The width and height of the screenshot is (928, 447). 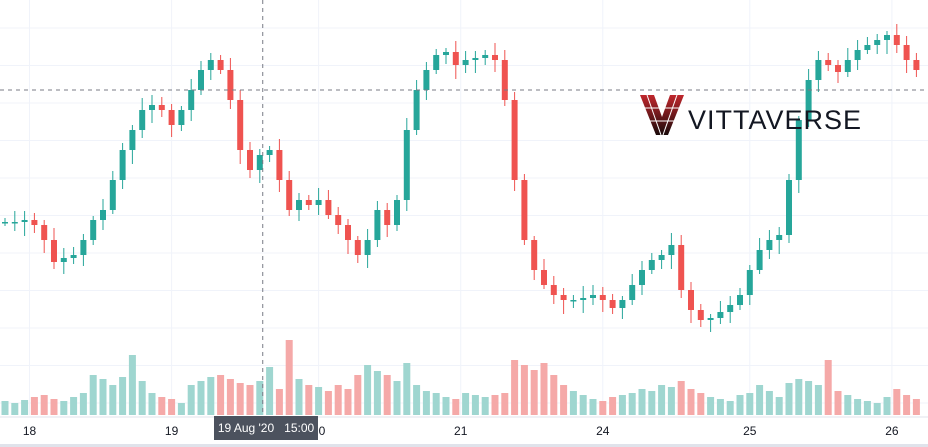 What do you see at coordinates (775, 120) in the screenshot?
I see `watermark-brand: VITTAVERSE` at bounding box center [775, 120].